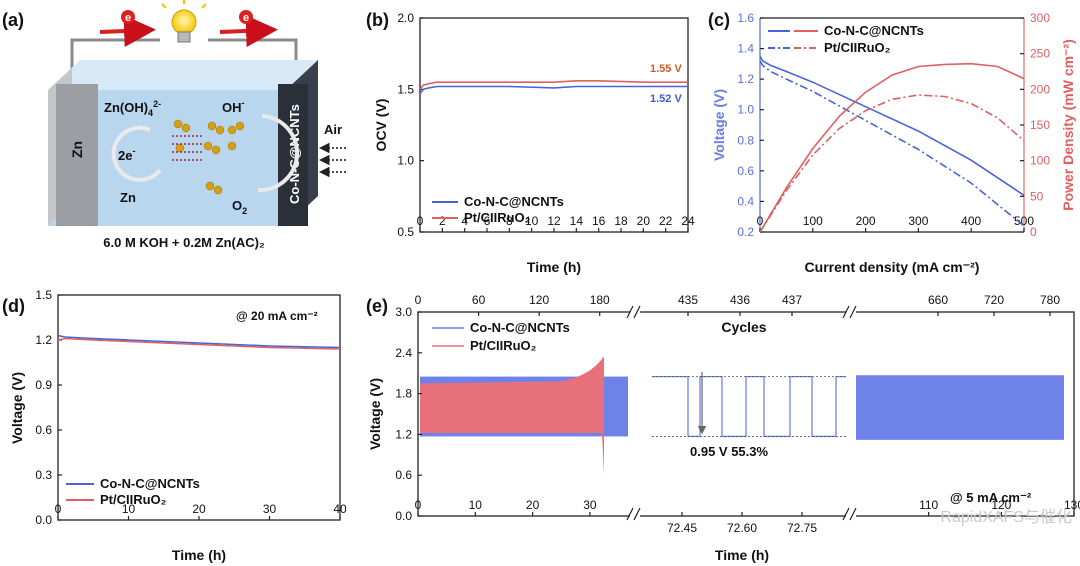 This screenshot has width=1080, height=566. I want to click on oxygen-label: O2, so click(239, 207).